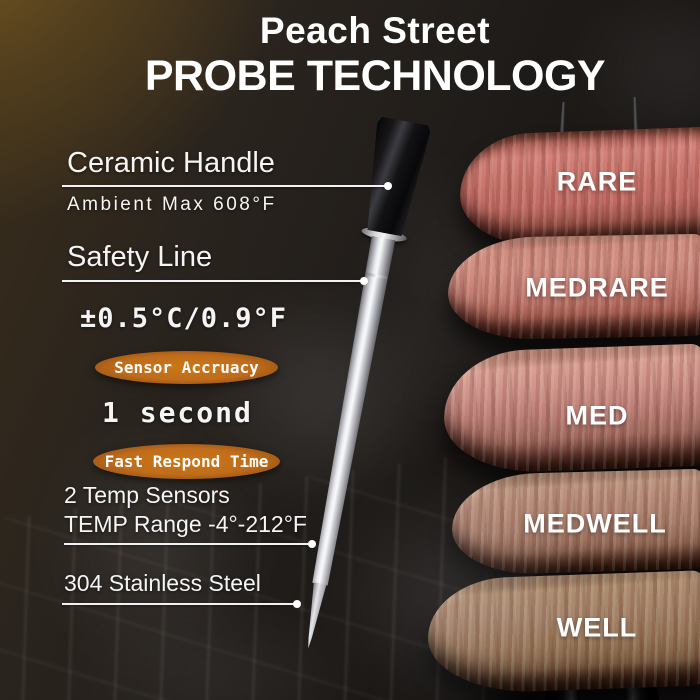 This screenshot has height=700, width=700. I want to click on temp-sensors-line1: 2 Temp Sensors, so click(147, 495).